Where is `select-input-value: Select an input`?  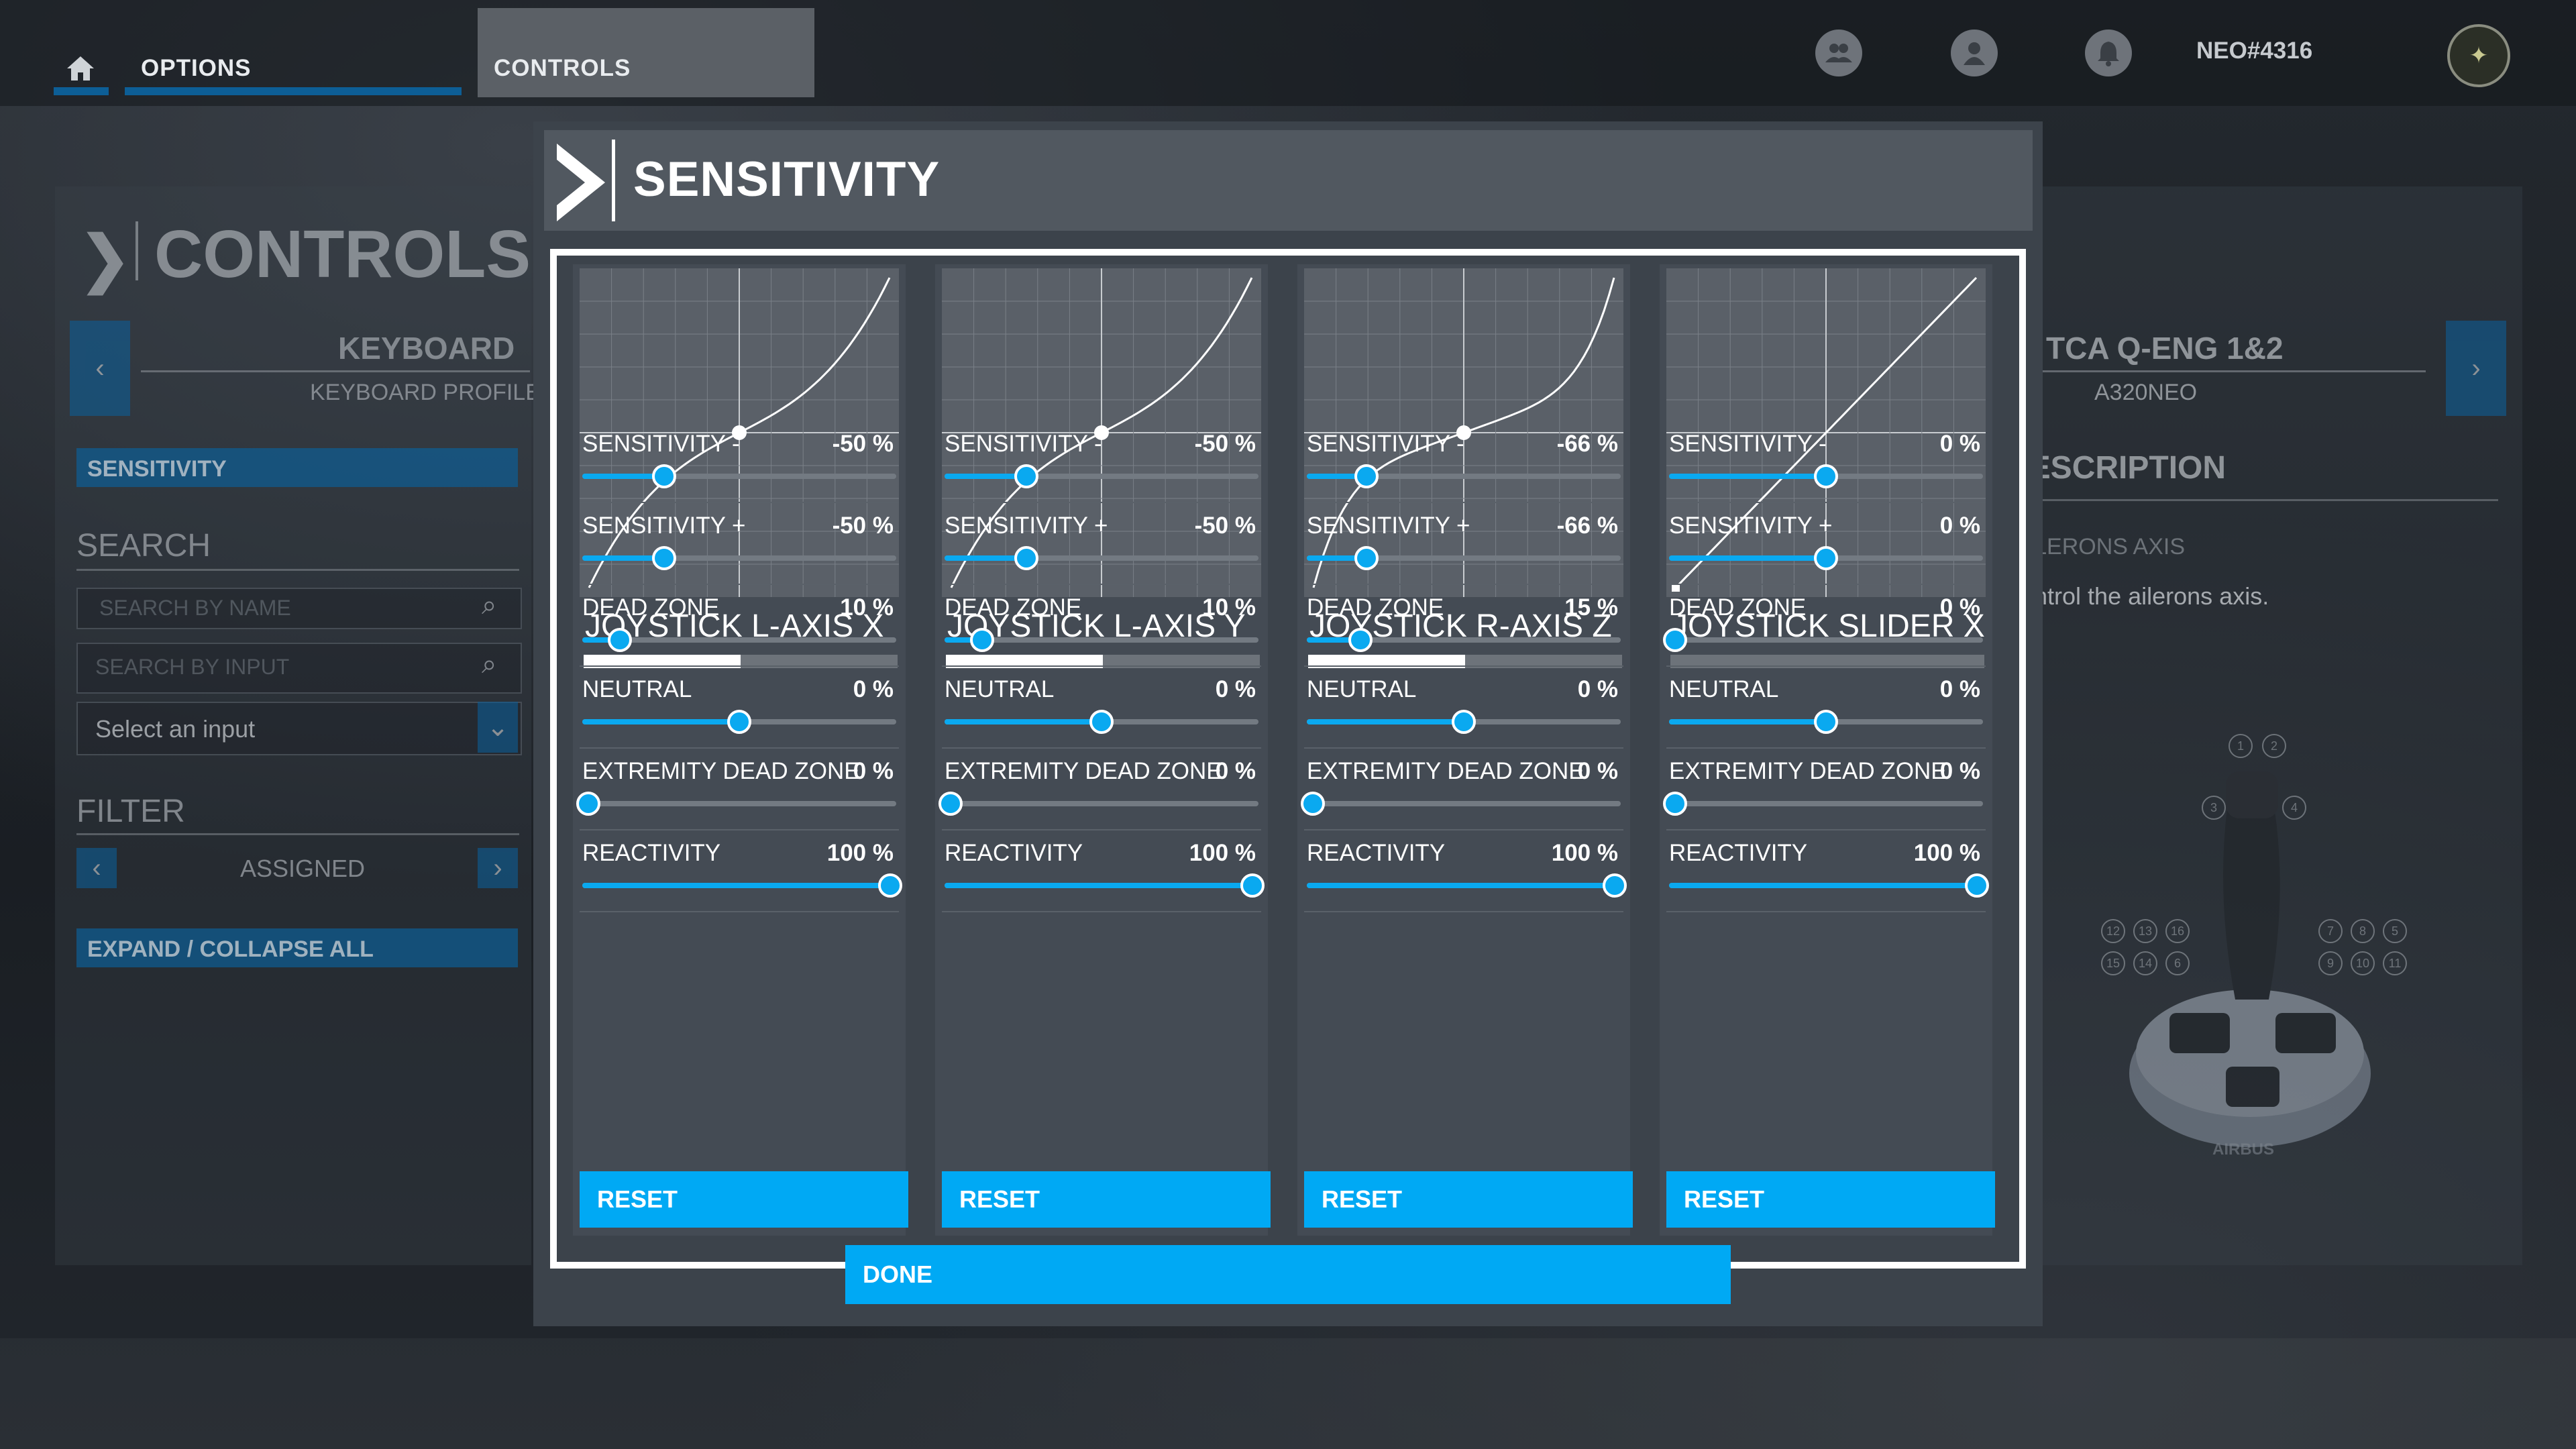
select-input-value: Select an input is located at coordinates (175, 729).